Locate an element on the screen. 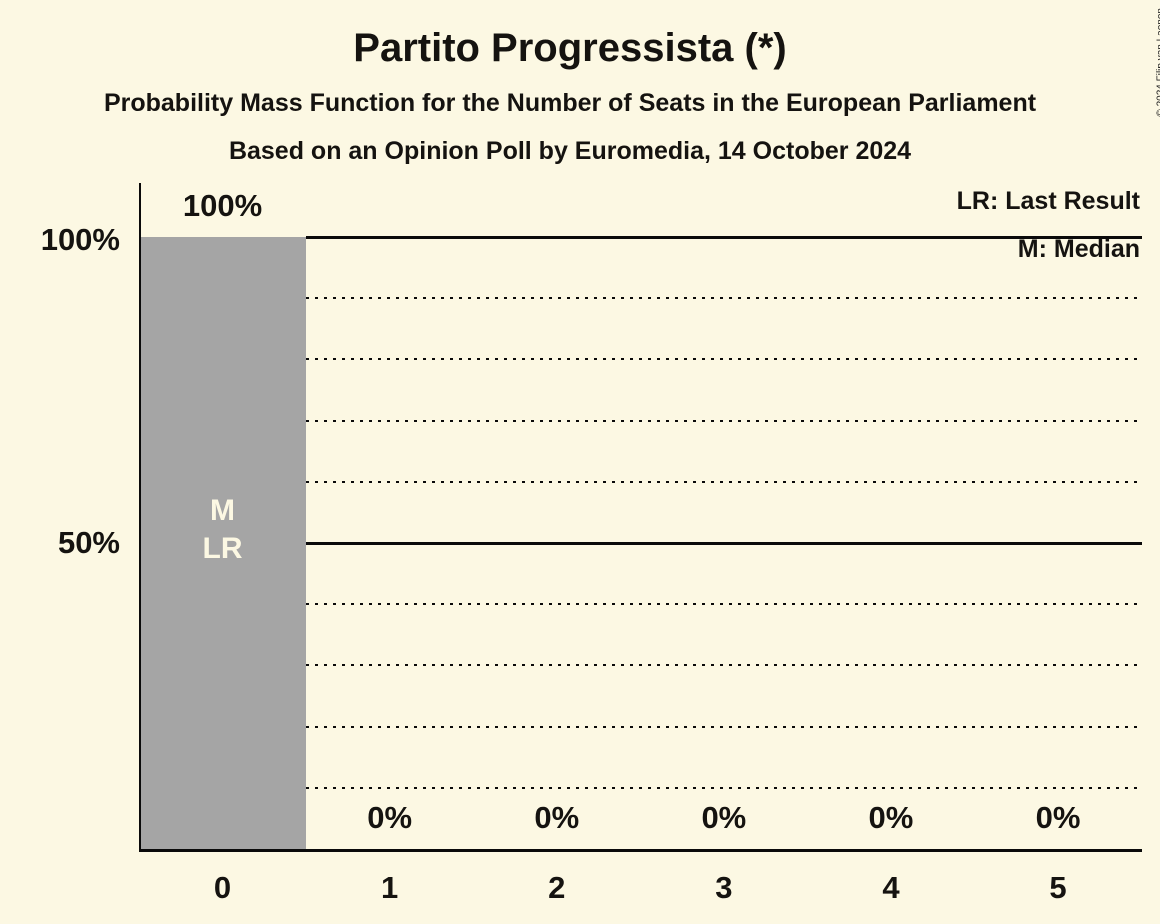 This screenshot has width=1160, height=924. bar-value-label-3: 0% is located at coordinates (724, 817).